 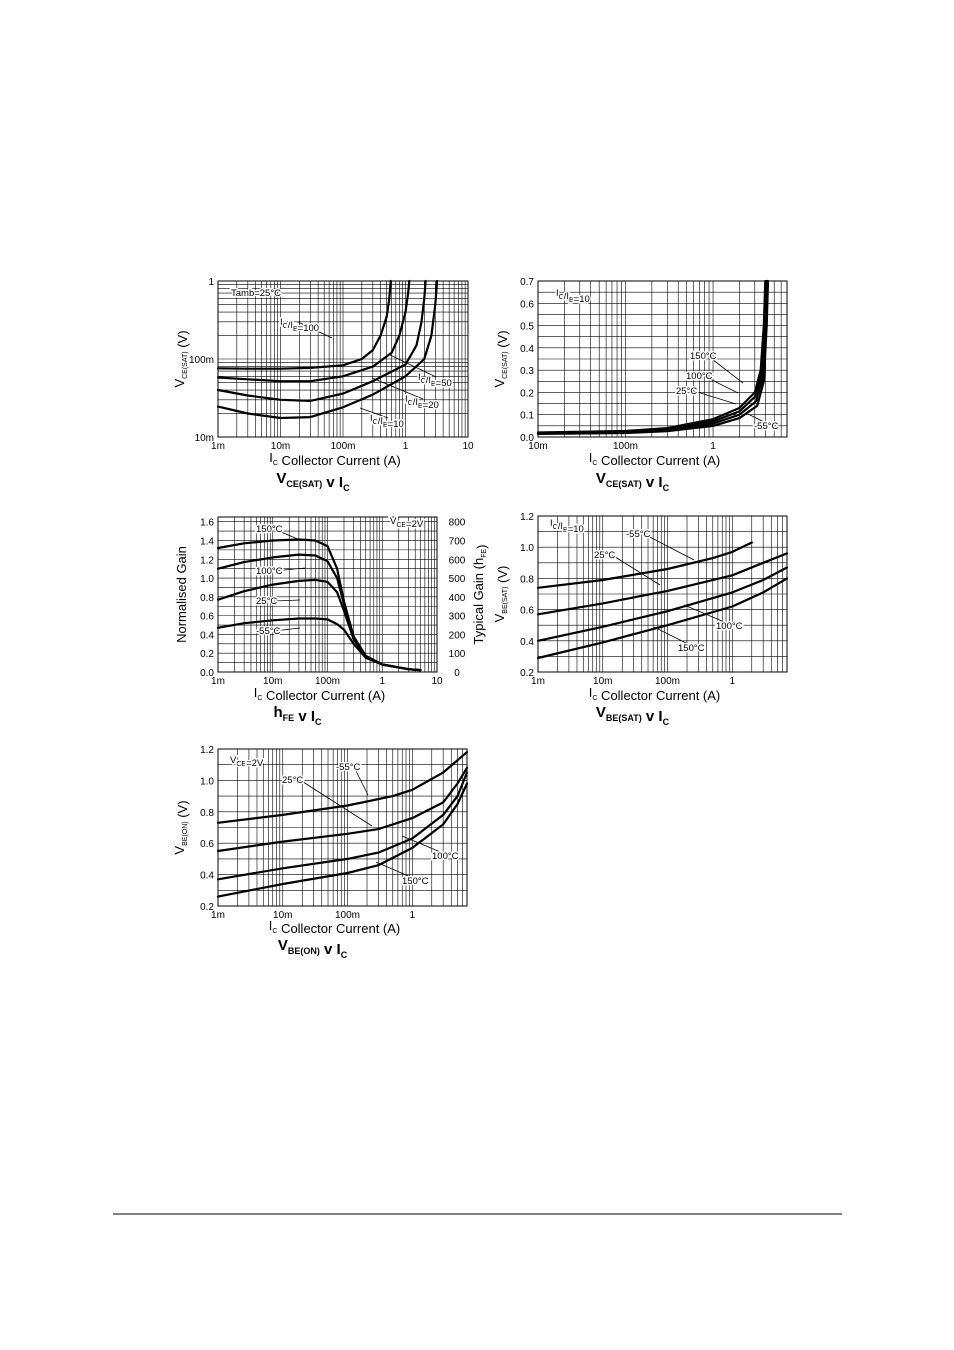 I want to click on chart-title: VBE(ON) v IC, so click(x=313, y=948).